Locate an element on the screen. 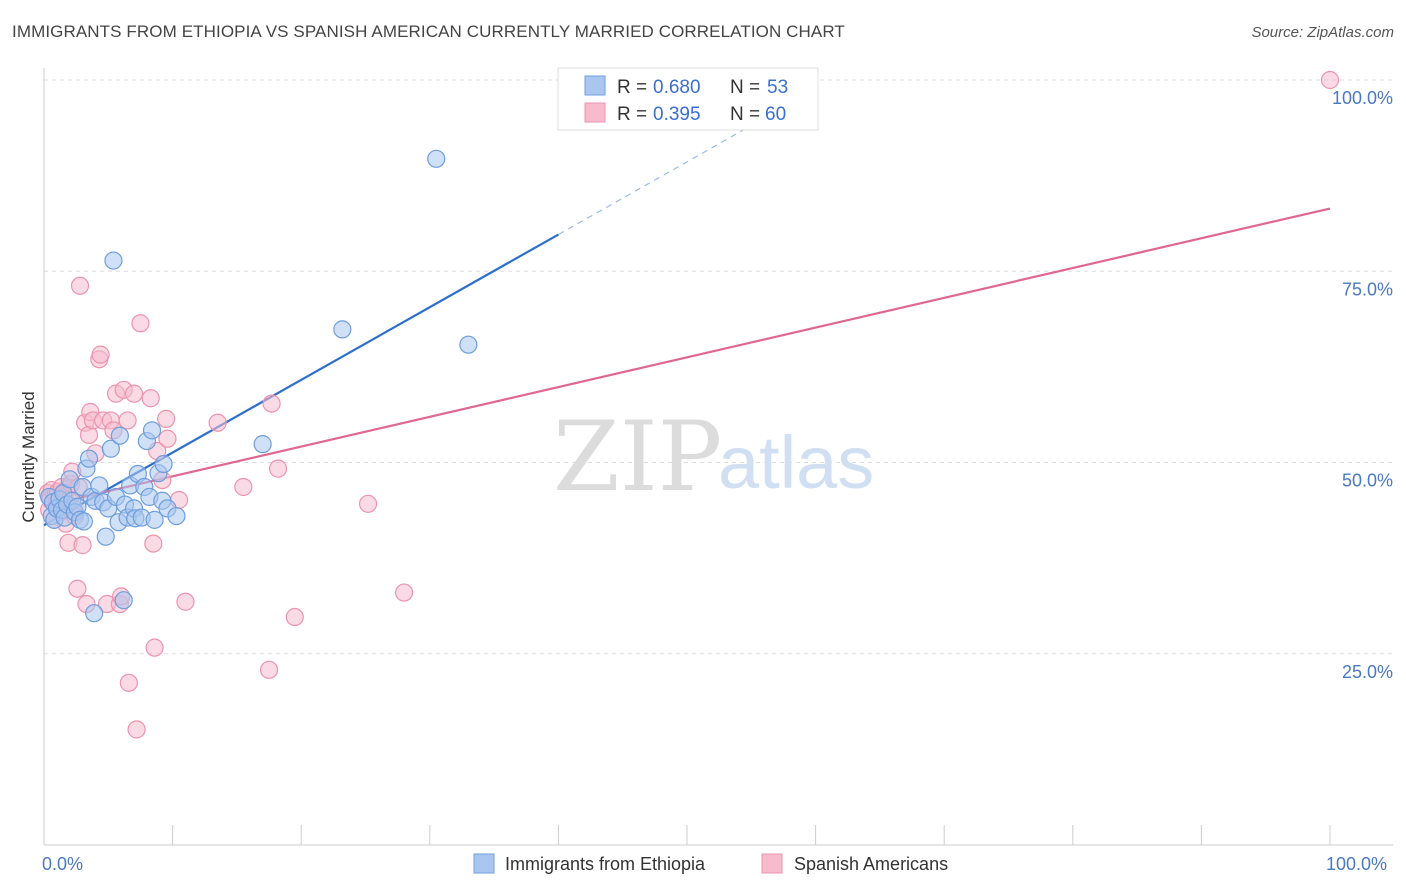  y-axis-tick-labels: 25.0% 50.0% 75.0% 100.0% is located at coordinates (1362, 385).